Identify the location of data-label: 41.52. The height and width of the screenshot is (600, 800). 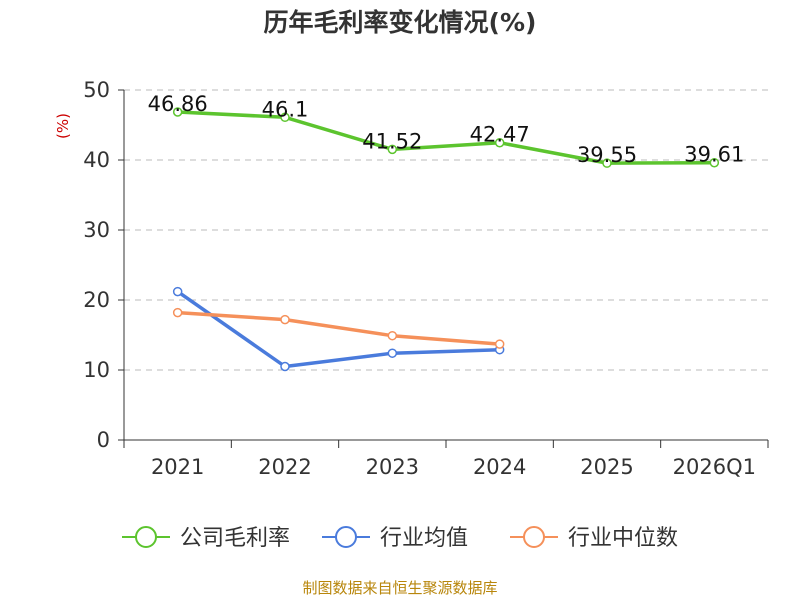
(392, 141).